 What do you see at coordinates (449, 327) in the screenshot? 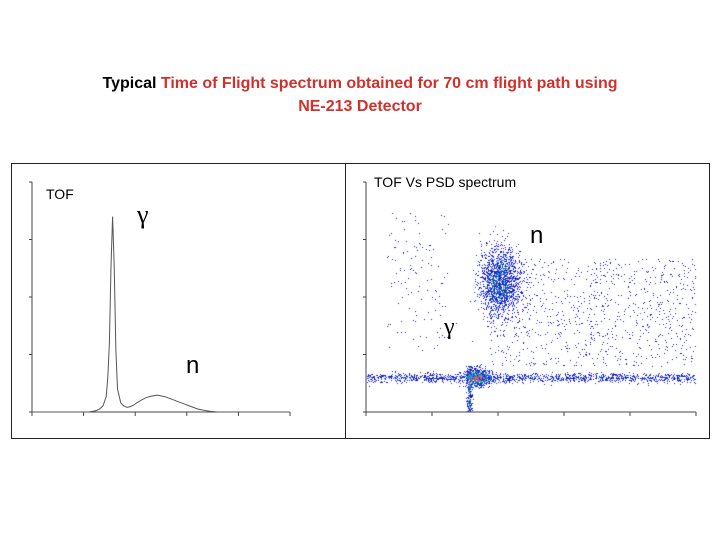
I see `psd-gamma-label: γ` at bounding box center [449, 327].